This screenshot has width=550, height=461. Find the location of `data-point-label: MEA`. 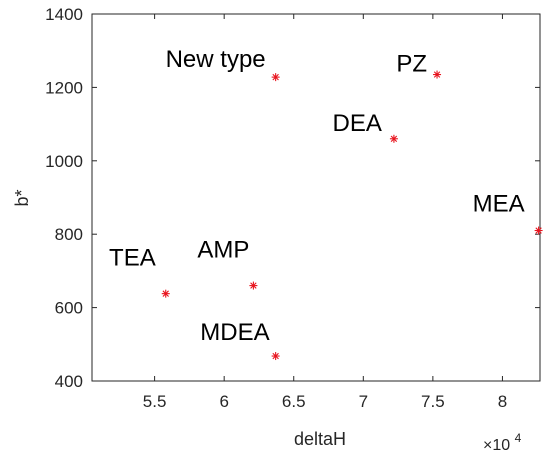

data-point-label: MEA is located at coordinates (499, 204).